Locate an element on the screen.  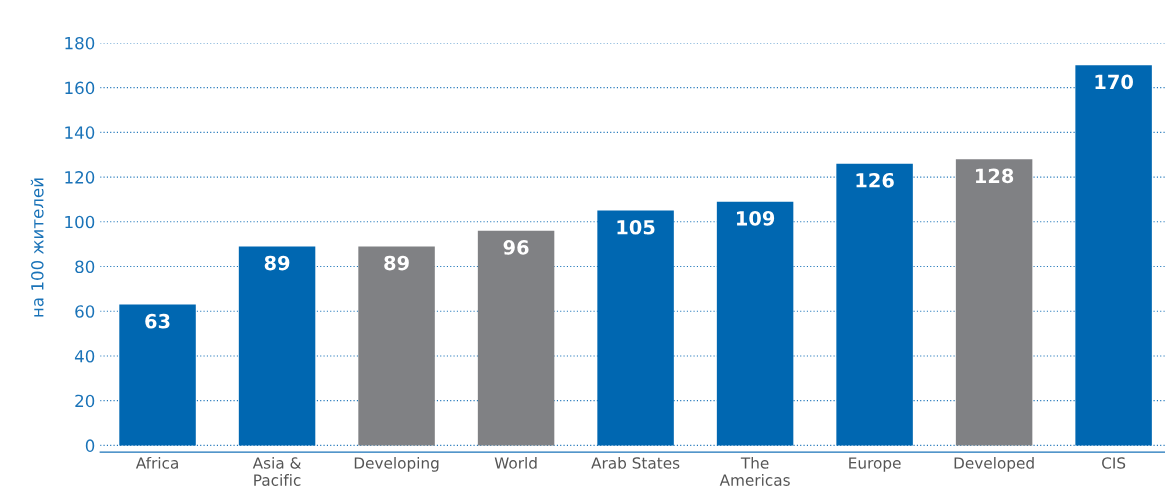
x-tick-label: Developing is located at coordinates (396, 464).